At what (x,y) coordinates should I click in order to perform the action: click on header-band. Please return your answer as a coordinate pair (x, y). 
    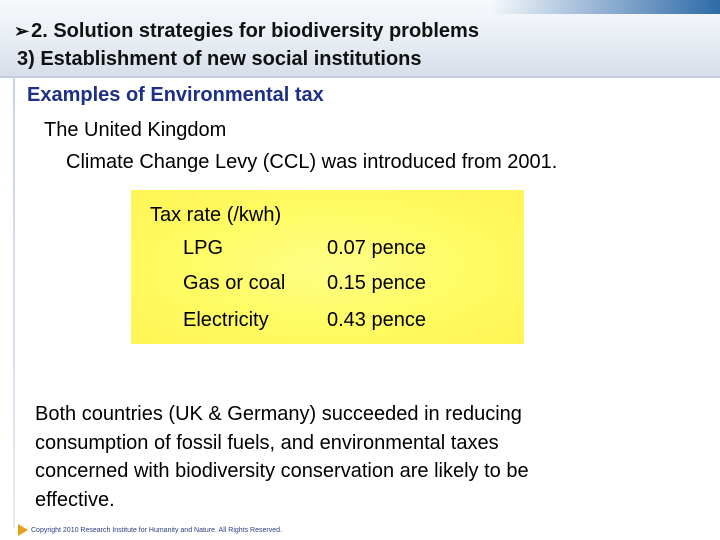
    Looking at the image, I should click on (360, 39).